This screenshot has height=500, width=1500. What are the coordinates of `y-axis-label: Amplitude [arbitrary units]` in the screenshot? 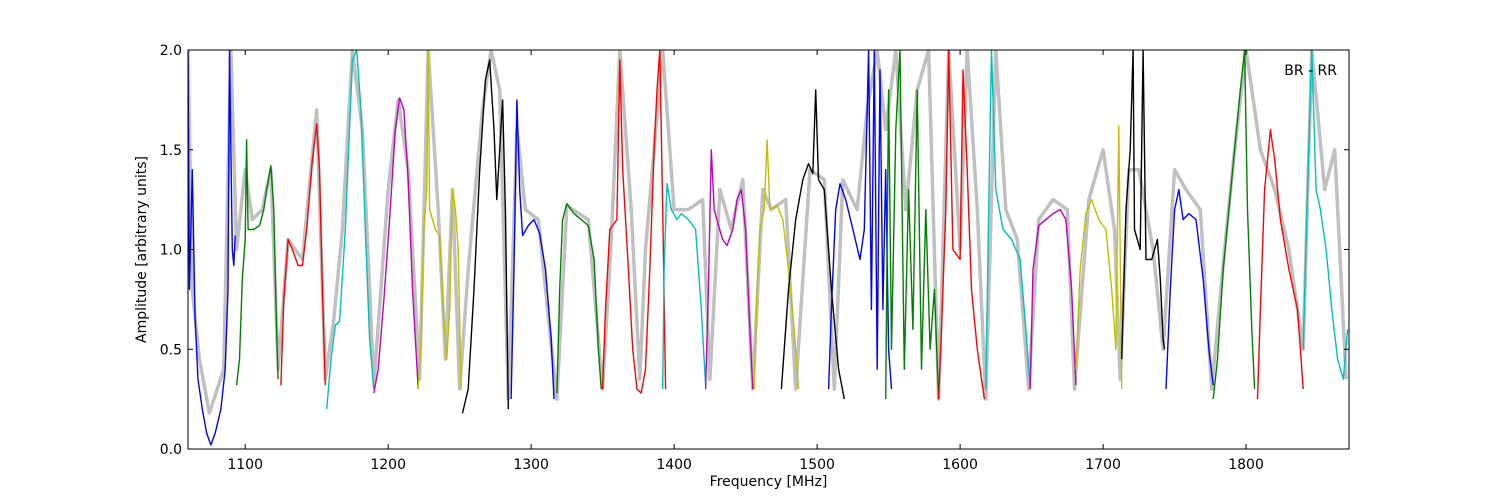 It's located at (142, 249).